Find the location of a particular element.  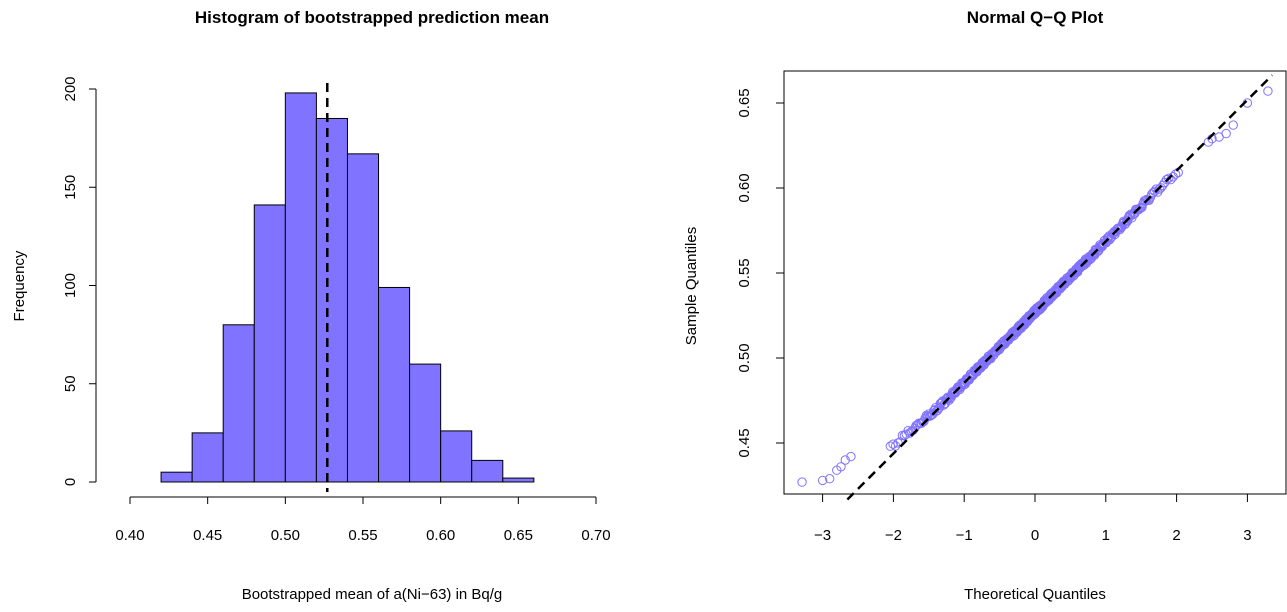

histogram-x-tick-label: 0.40 is located at coordinates (129, 535).